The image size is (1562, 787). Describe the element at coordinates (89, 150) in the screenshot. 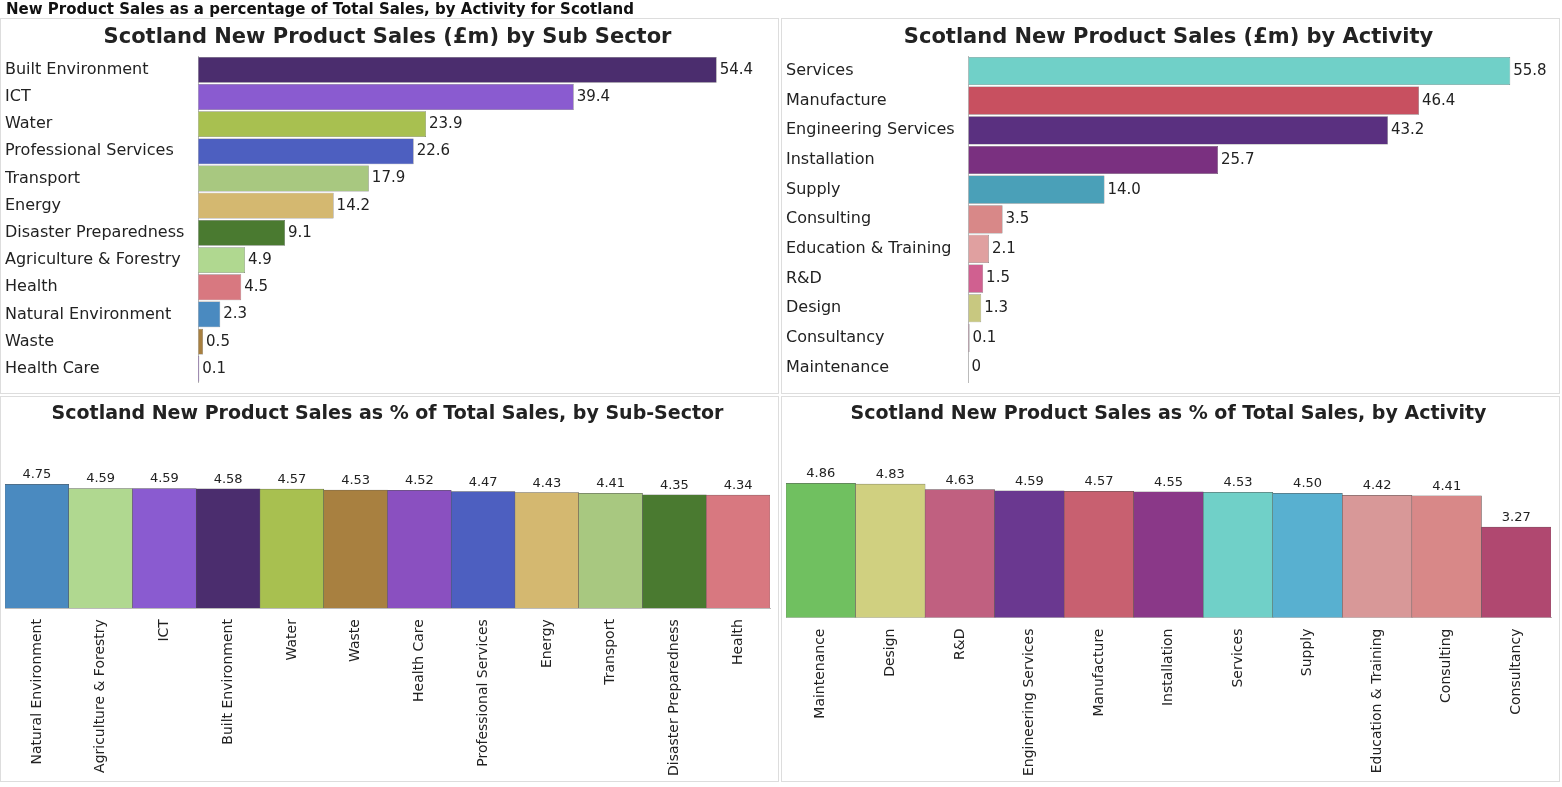

I see `y-tick-label: Professional Services` at that location.